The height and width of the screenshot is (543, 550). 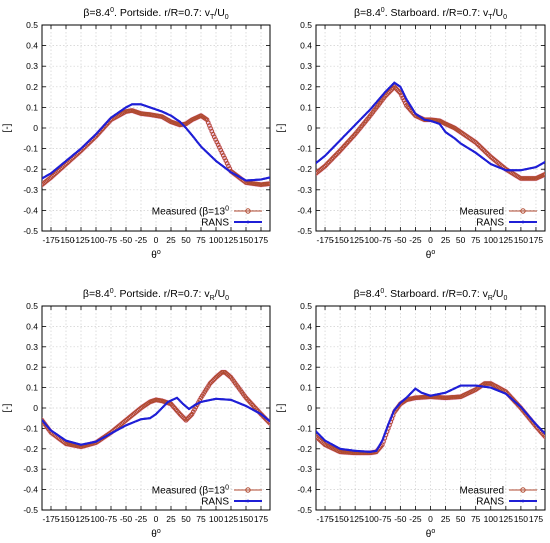 What do you see at coordinates (340, 519) in the screenshot?
I see `x-tick-label: -150` at bounding box center [340, 519].